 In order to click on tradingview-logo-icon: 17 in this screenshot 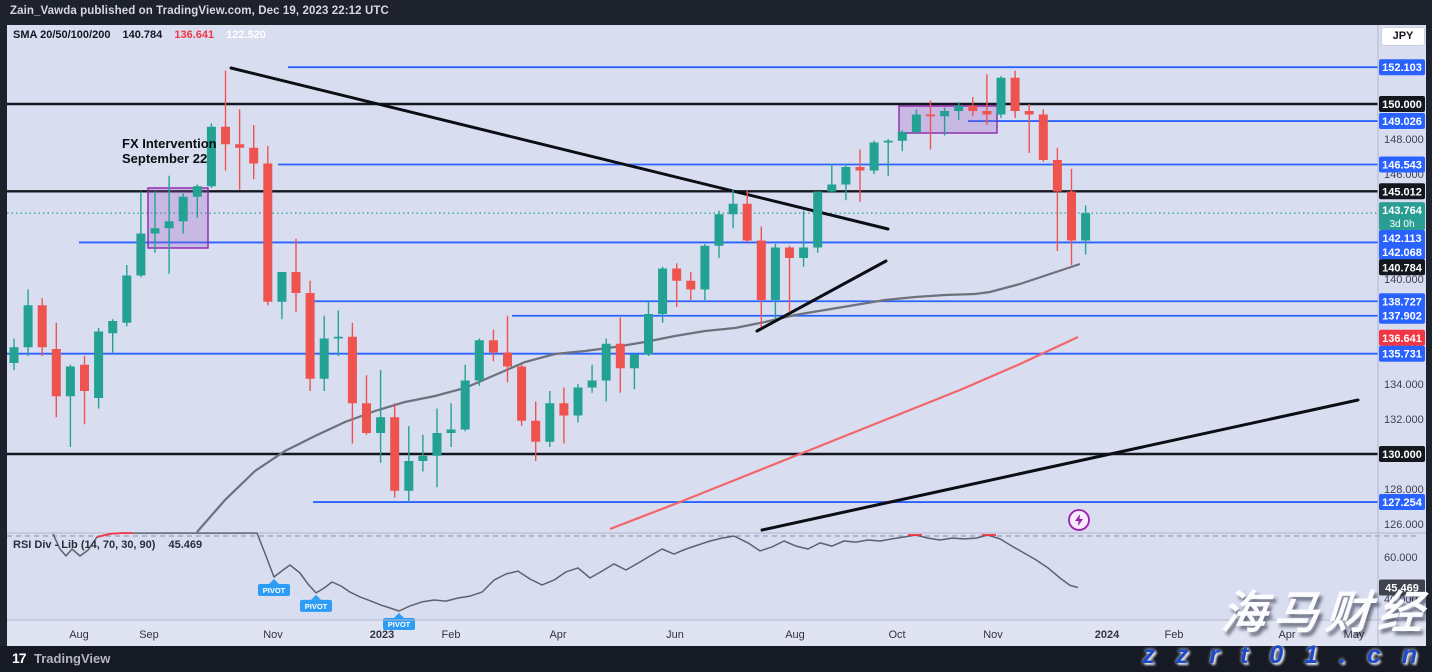, I will do `click(19, 658)`.